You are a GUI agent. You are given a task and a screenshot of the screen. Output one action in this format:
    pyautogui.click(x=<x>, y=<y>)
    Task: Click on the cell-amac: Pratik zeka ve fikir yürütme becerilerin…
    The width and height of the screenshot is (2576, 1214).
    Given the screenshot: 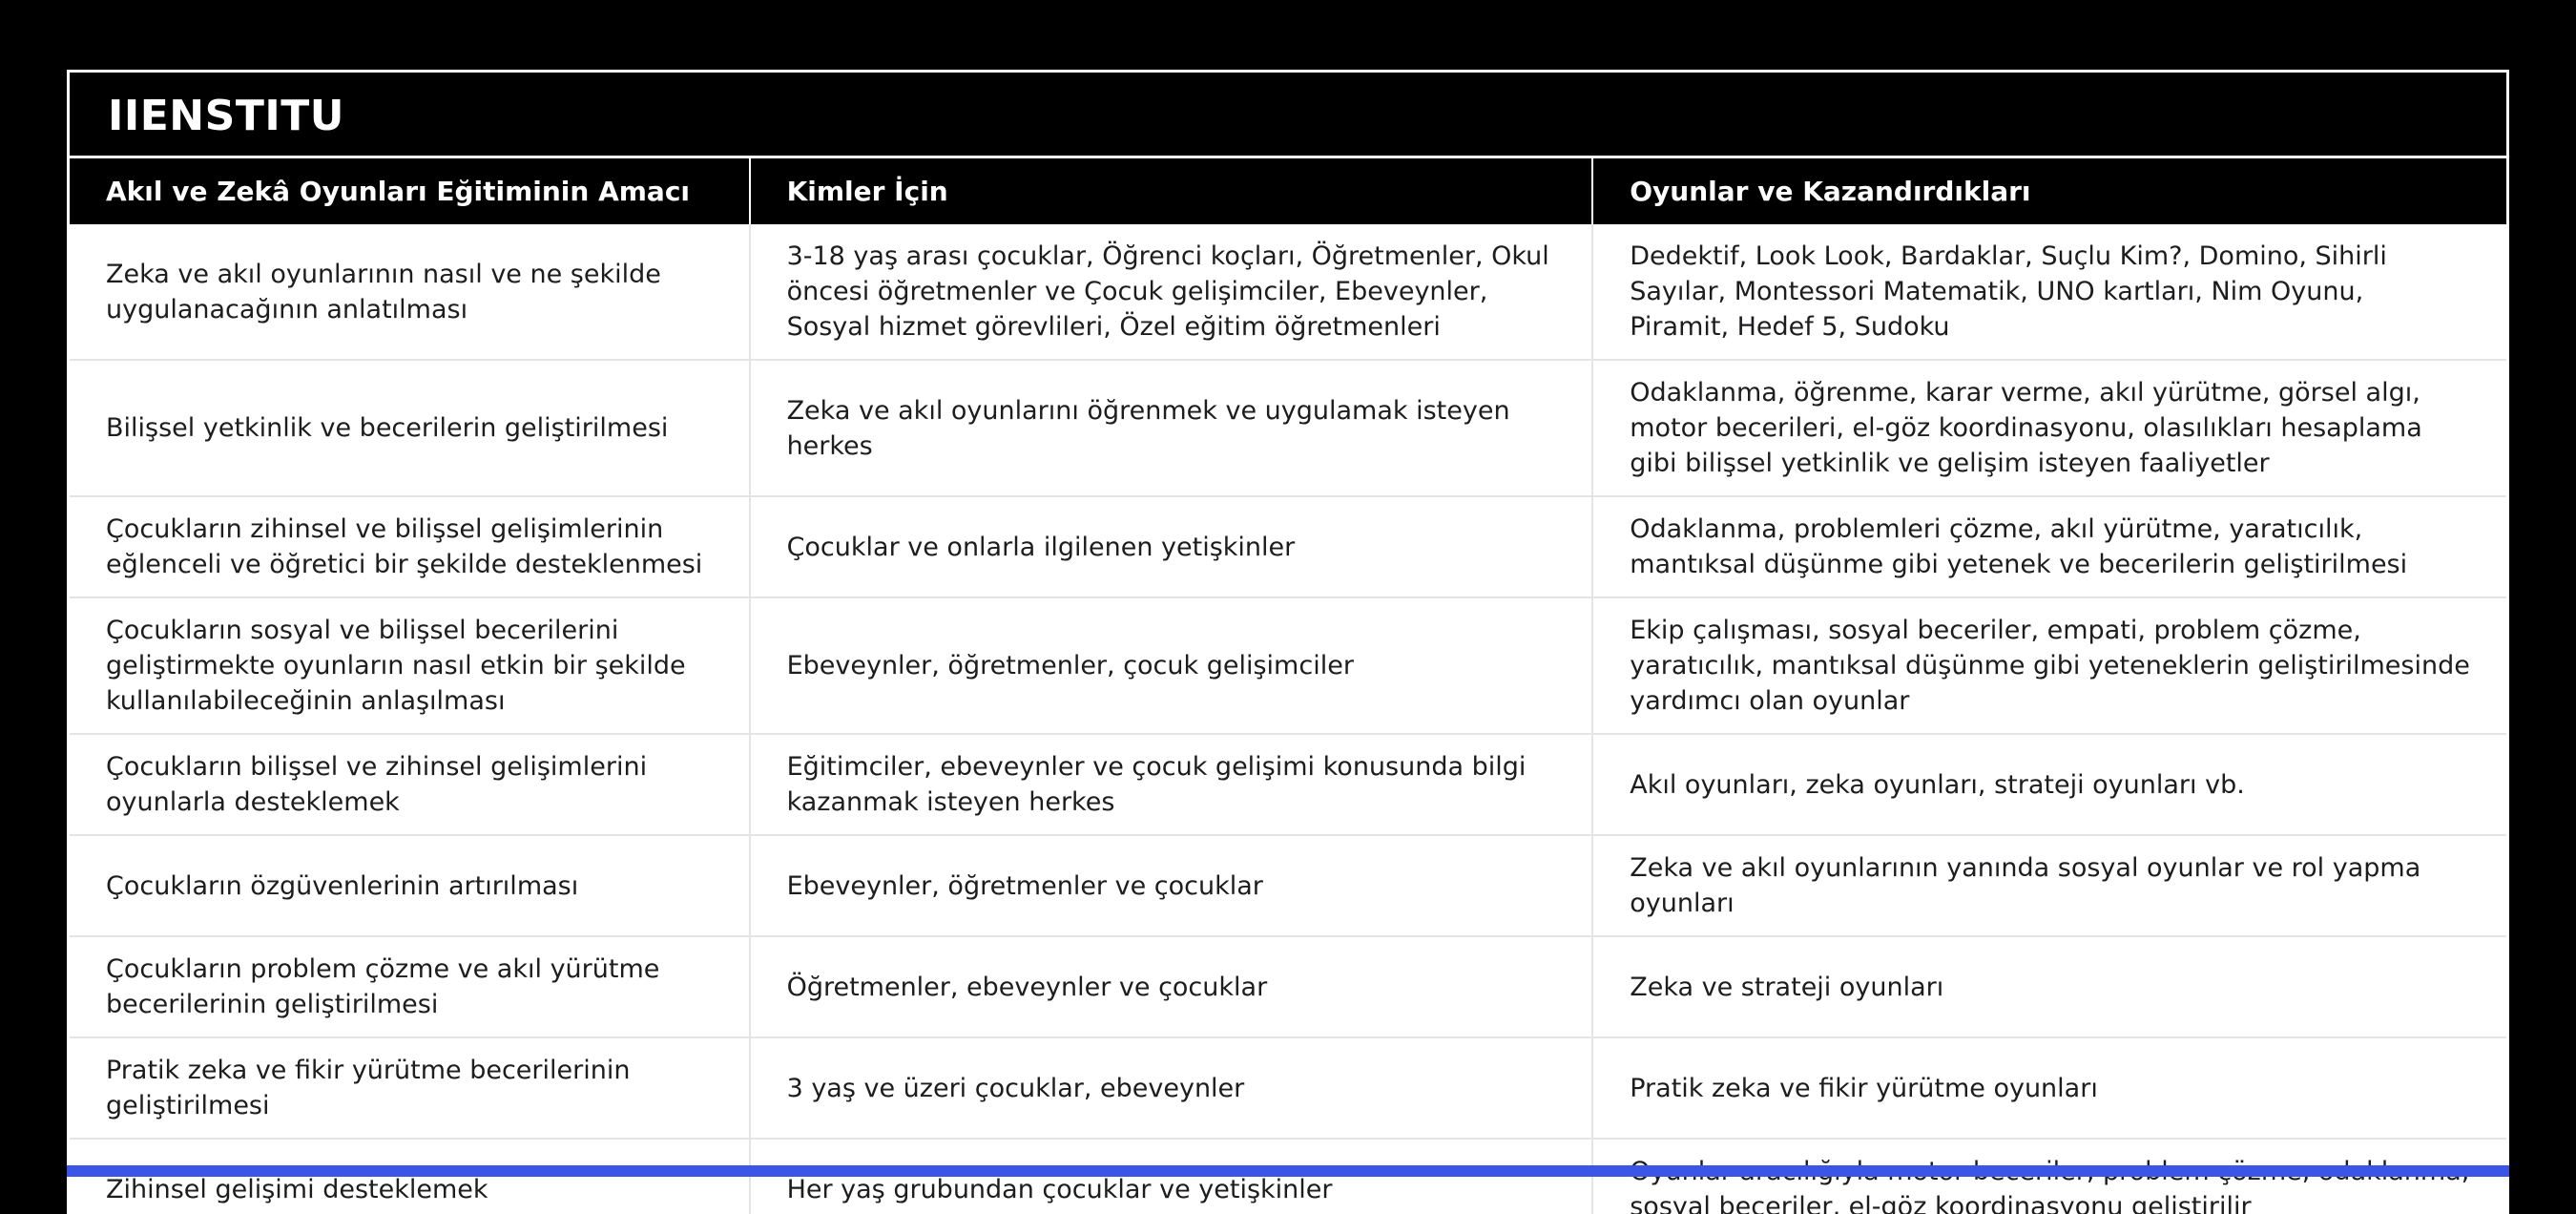 What is the action you would take?
    pyautogui.click(x=410, y=1087)
    